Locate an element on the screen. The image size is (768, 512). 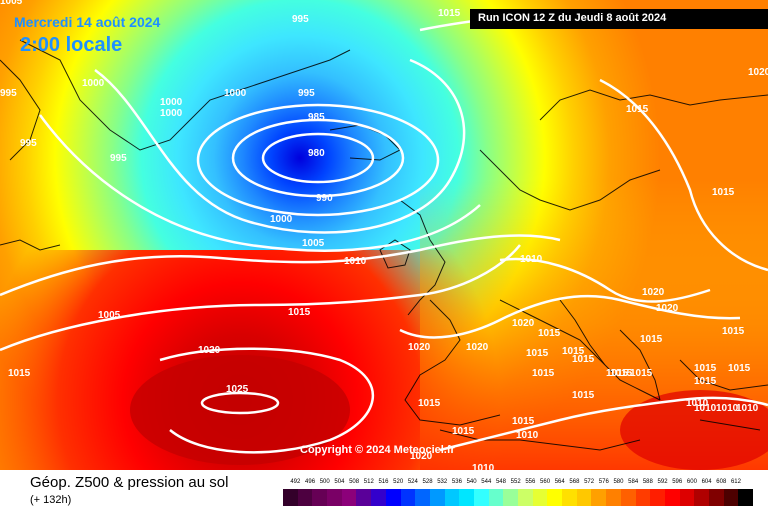
map-title: Géop. Z500 & pression au sol is located at coordinates (129, 482).